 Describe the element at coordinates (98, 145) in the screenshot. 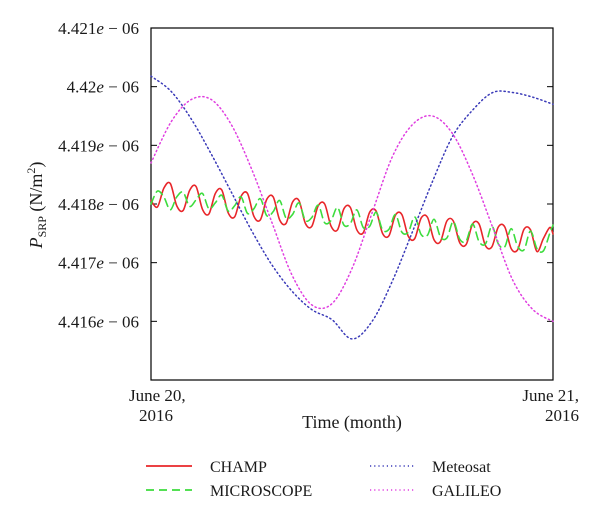

I see `y-tick-label: 4.419e − 06` at that location.